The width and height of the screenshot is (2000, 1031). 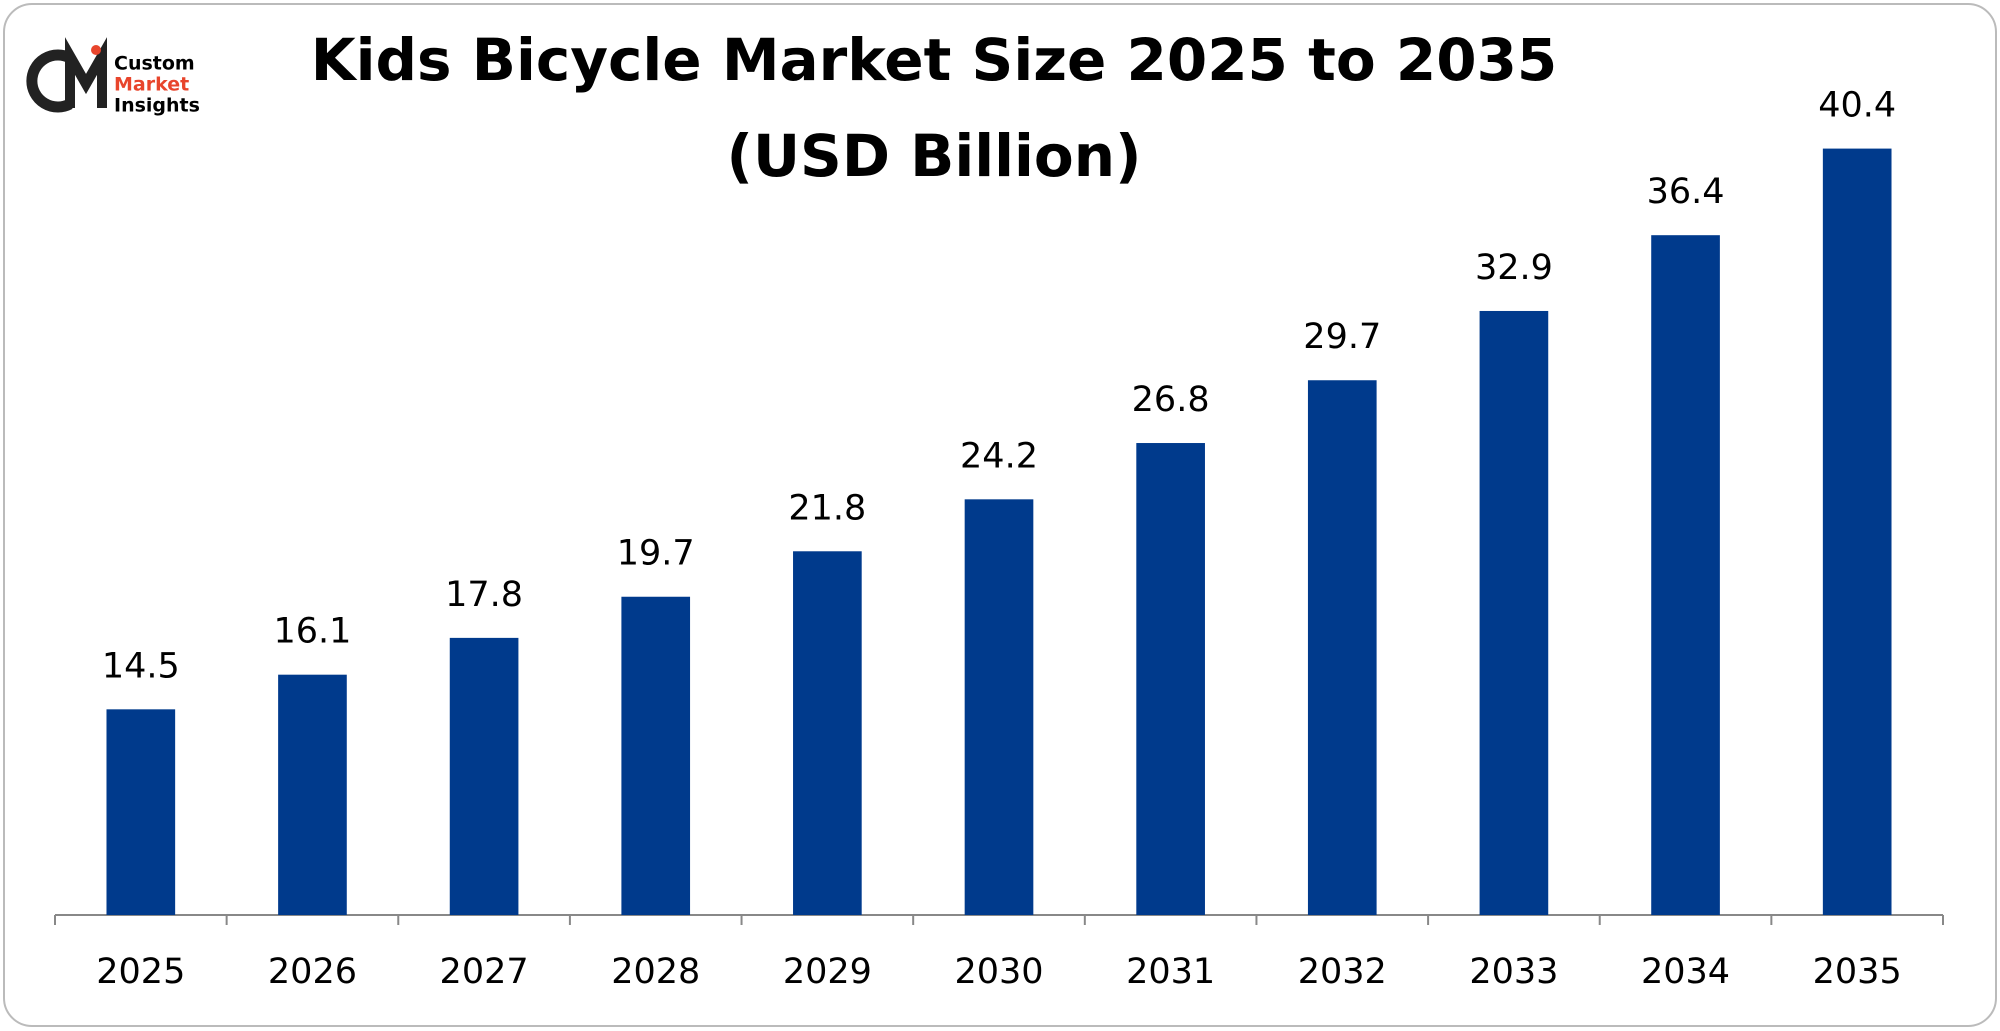 I want to click on value-label: 24.2, so click(x=999, y=456).